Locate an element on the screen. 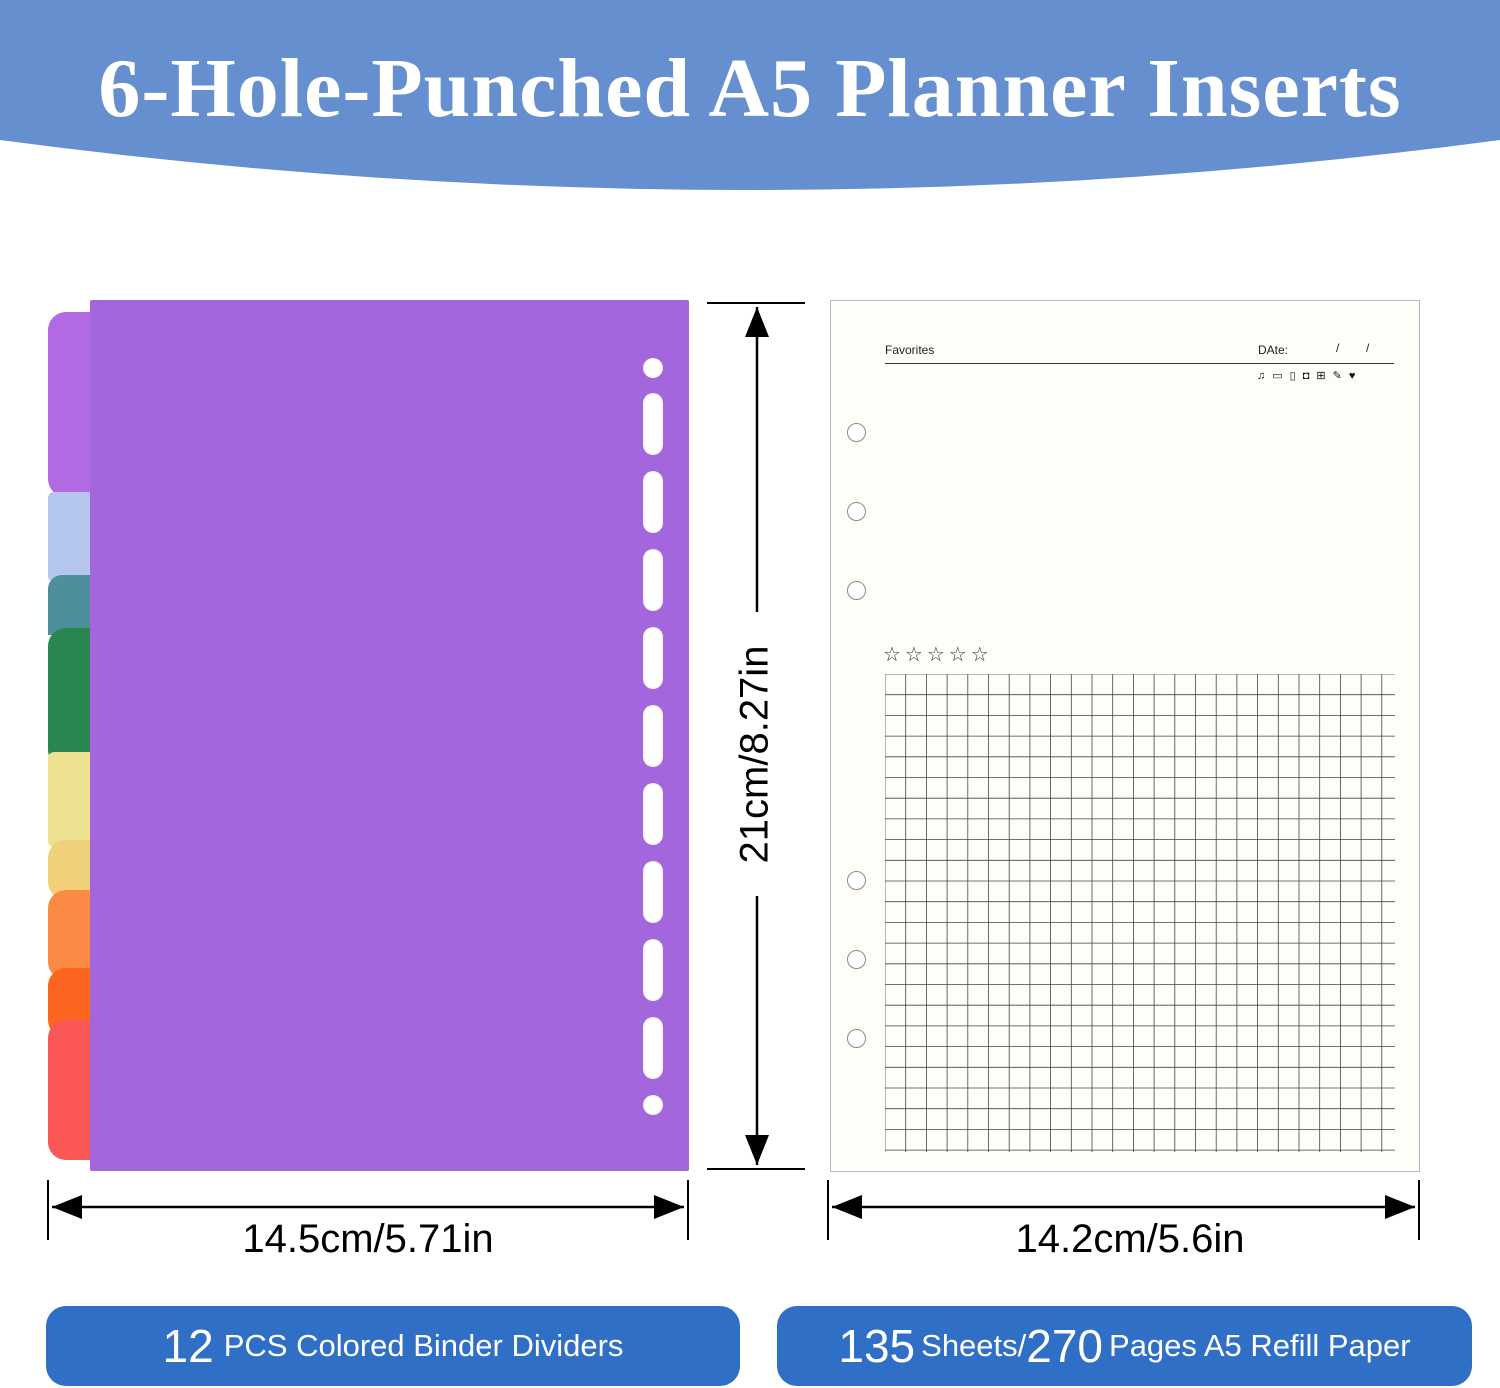 The image size is (1500, 1388). header-rule is located at coordinates (1139, 363).